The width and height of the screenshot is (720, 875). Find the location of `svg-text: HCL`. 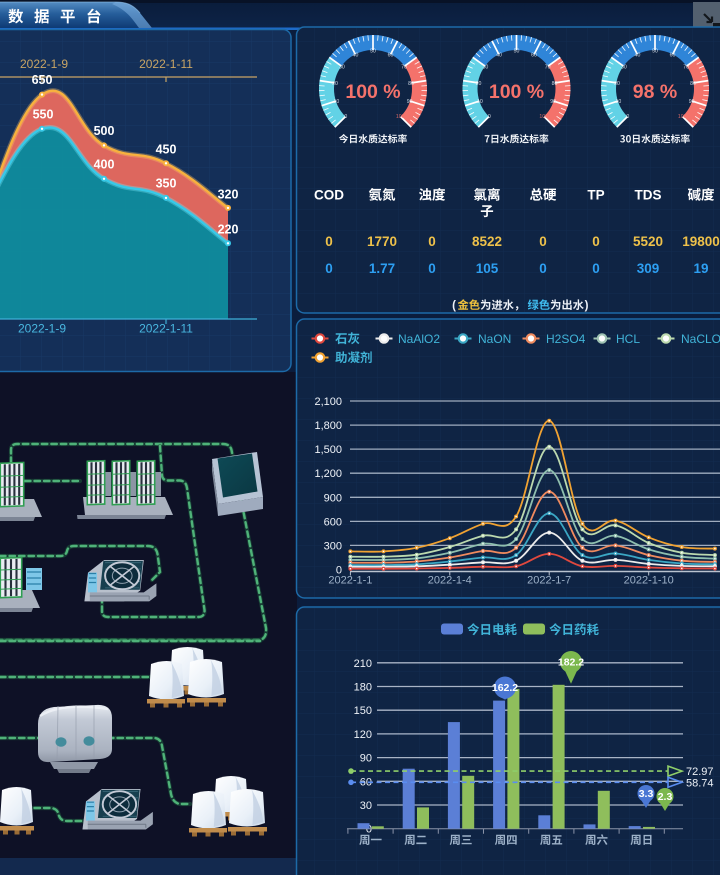

svg-text: HCL is located at coordinates (628, 339).